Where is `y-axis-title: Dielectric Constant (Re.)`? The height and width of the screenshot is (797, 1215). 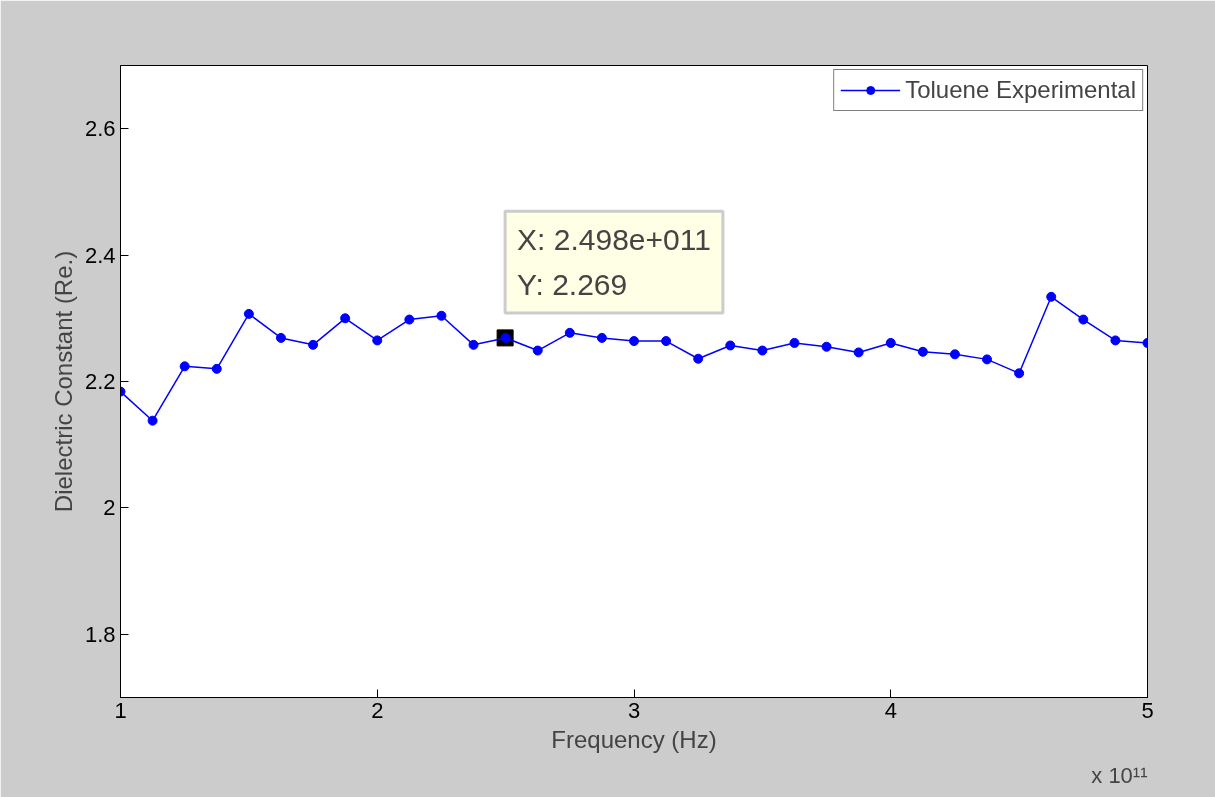 y-axis-title: Dielectric Constant (Re.) is located at coordinates (63, 381).